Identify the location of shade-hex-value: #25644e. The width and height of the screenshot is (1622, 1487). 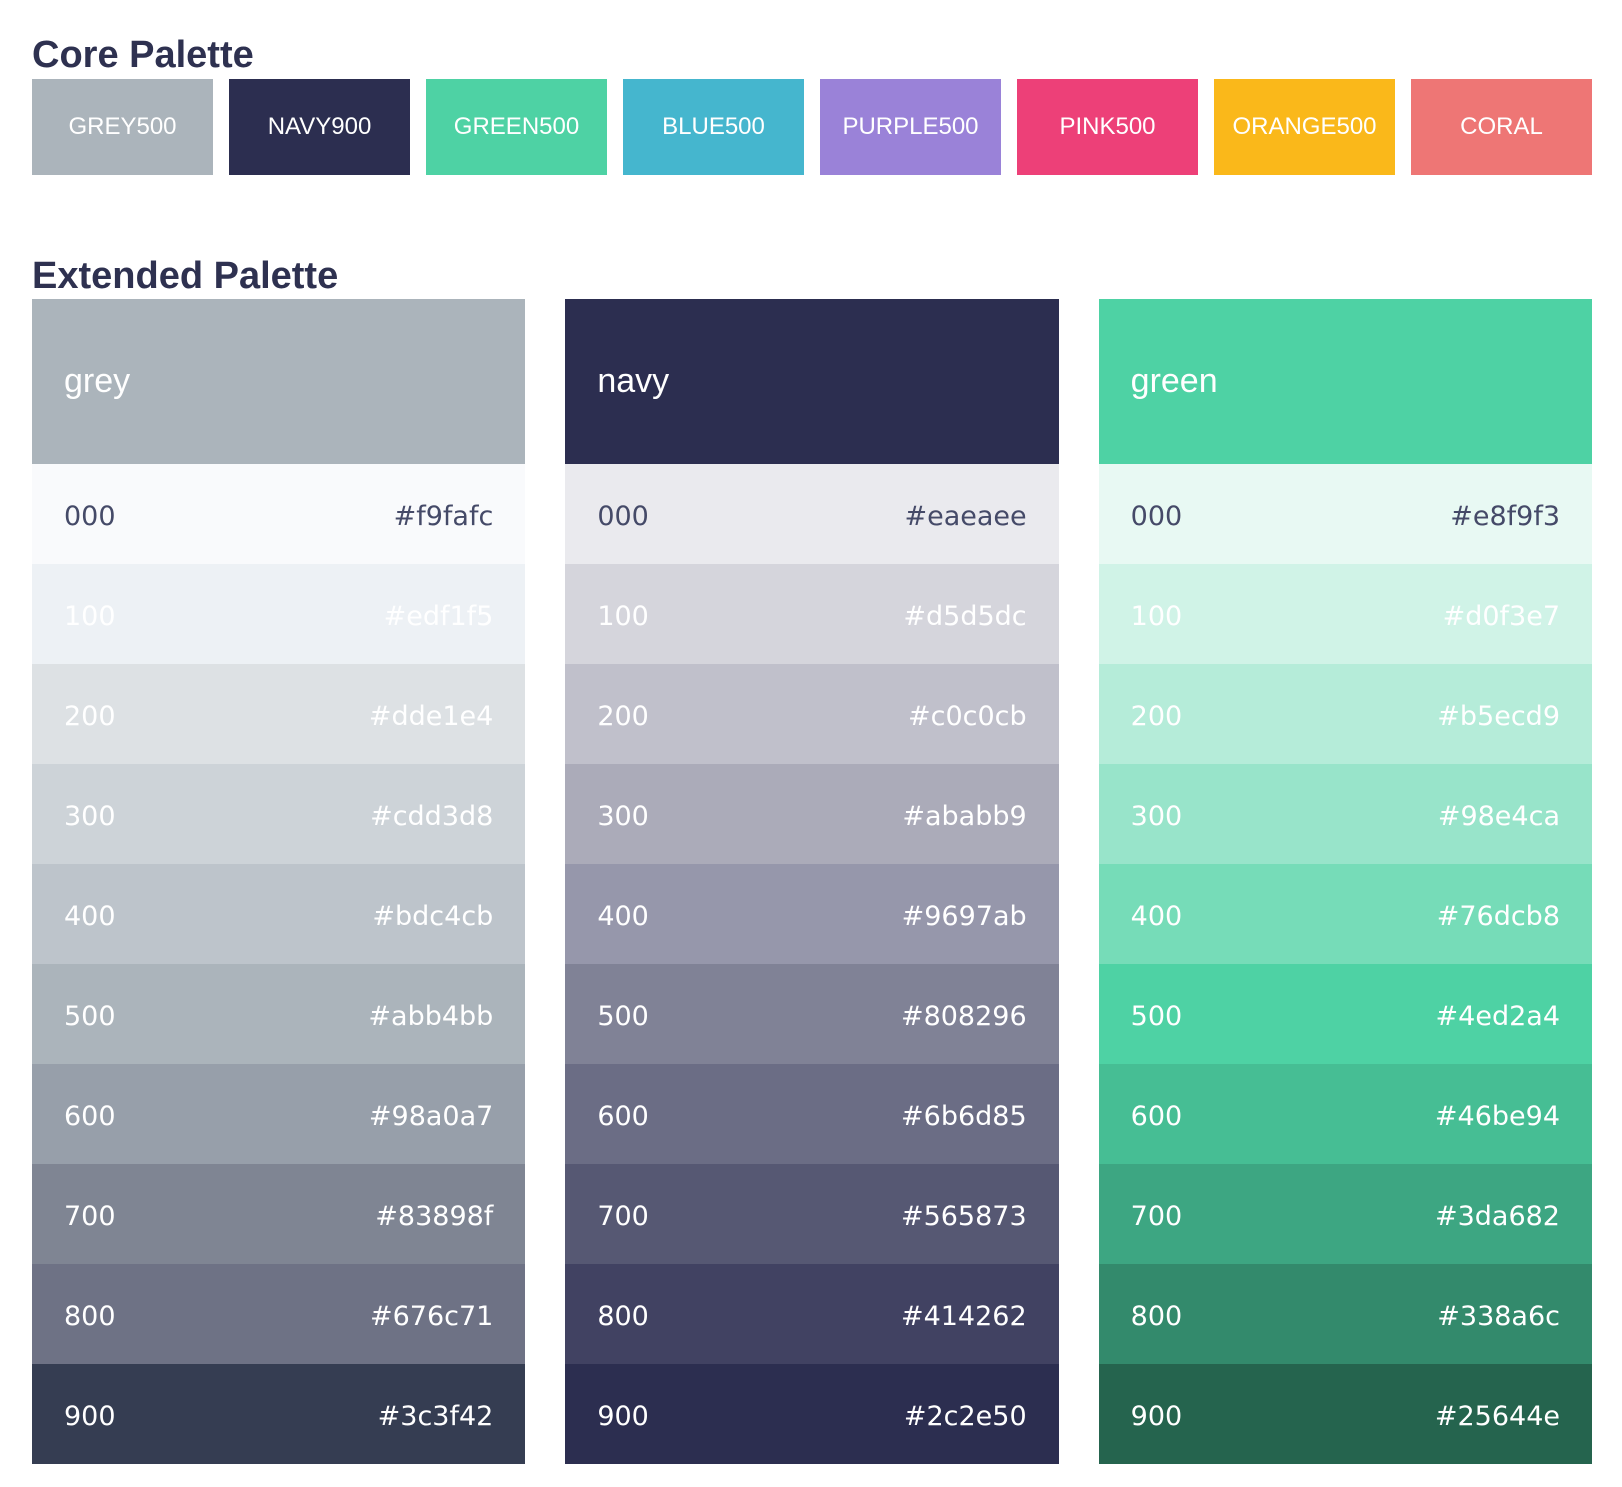
(1497, 1416).